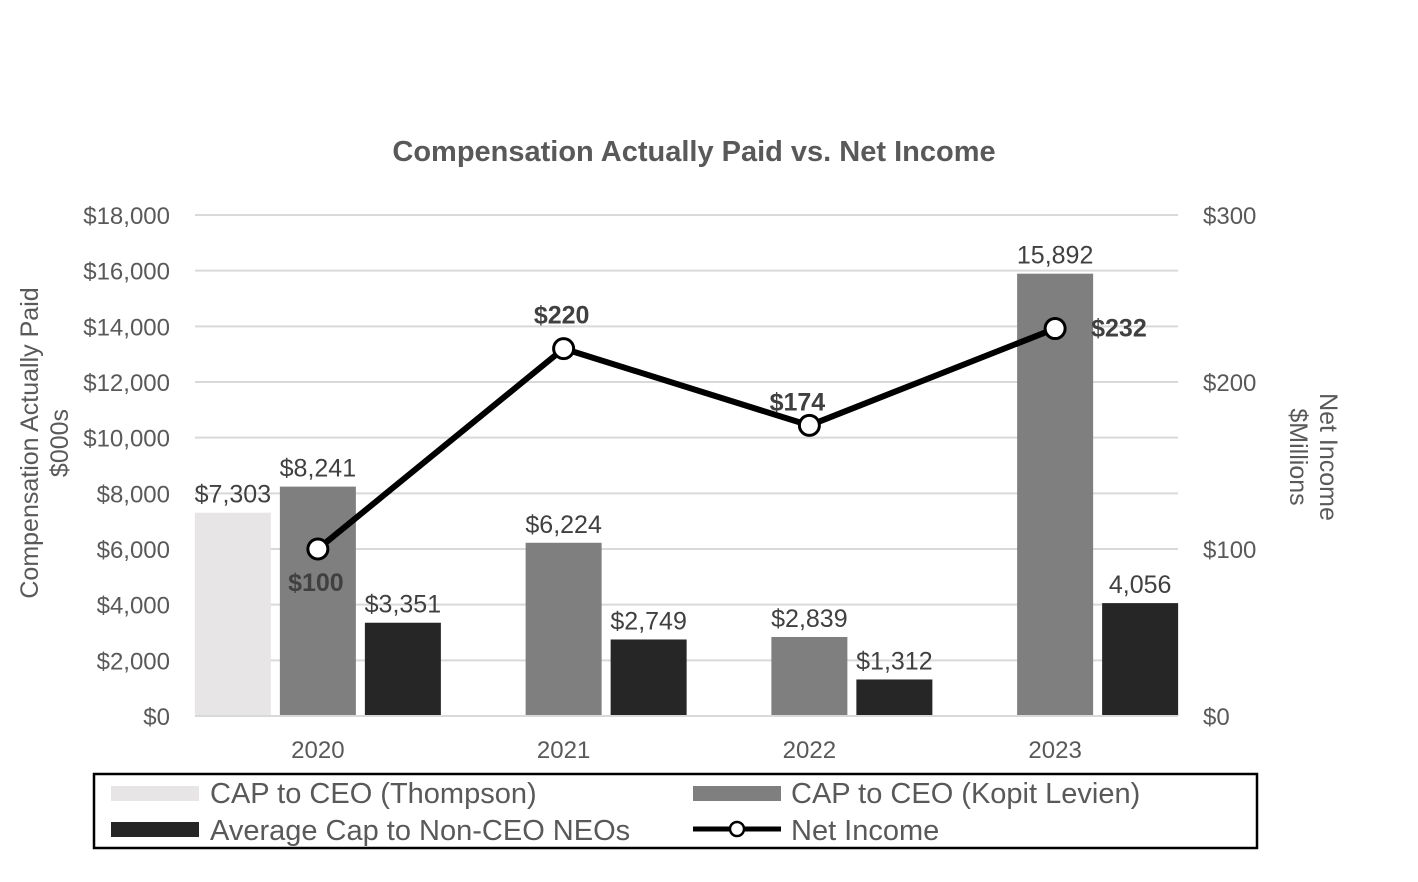 The width and height of the screenshot is (1418, 882). I want to click on y-tick-label: $4,000, so click(133, 606).